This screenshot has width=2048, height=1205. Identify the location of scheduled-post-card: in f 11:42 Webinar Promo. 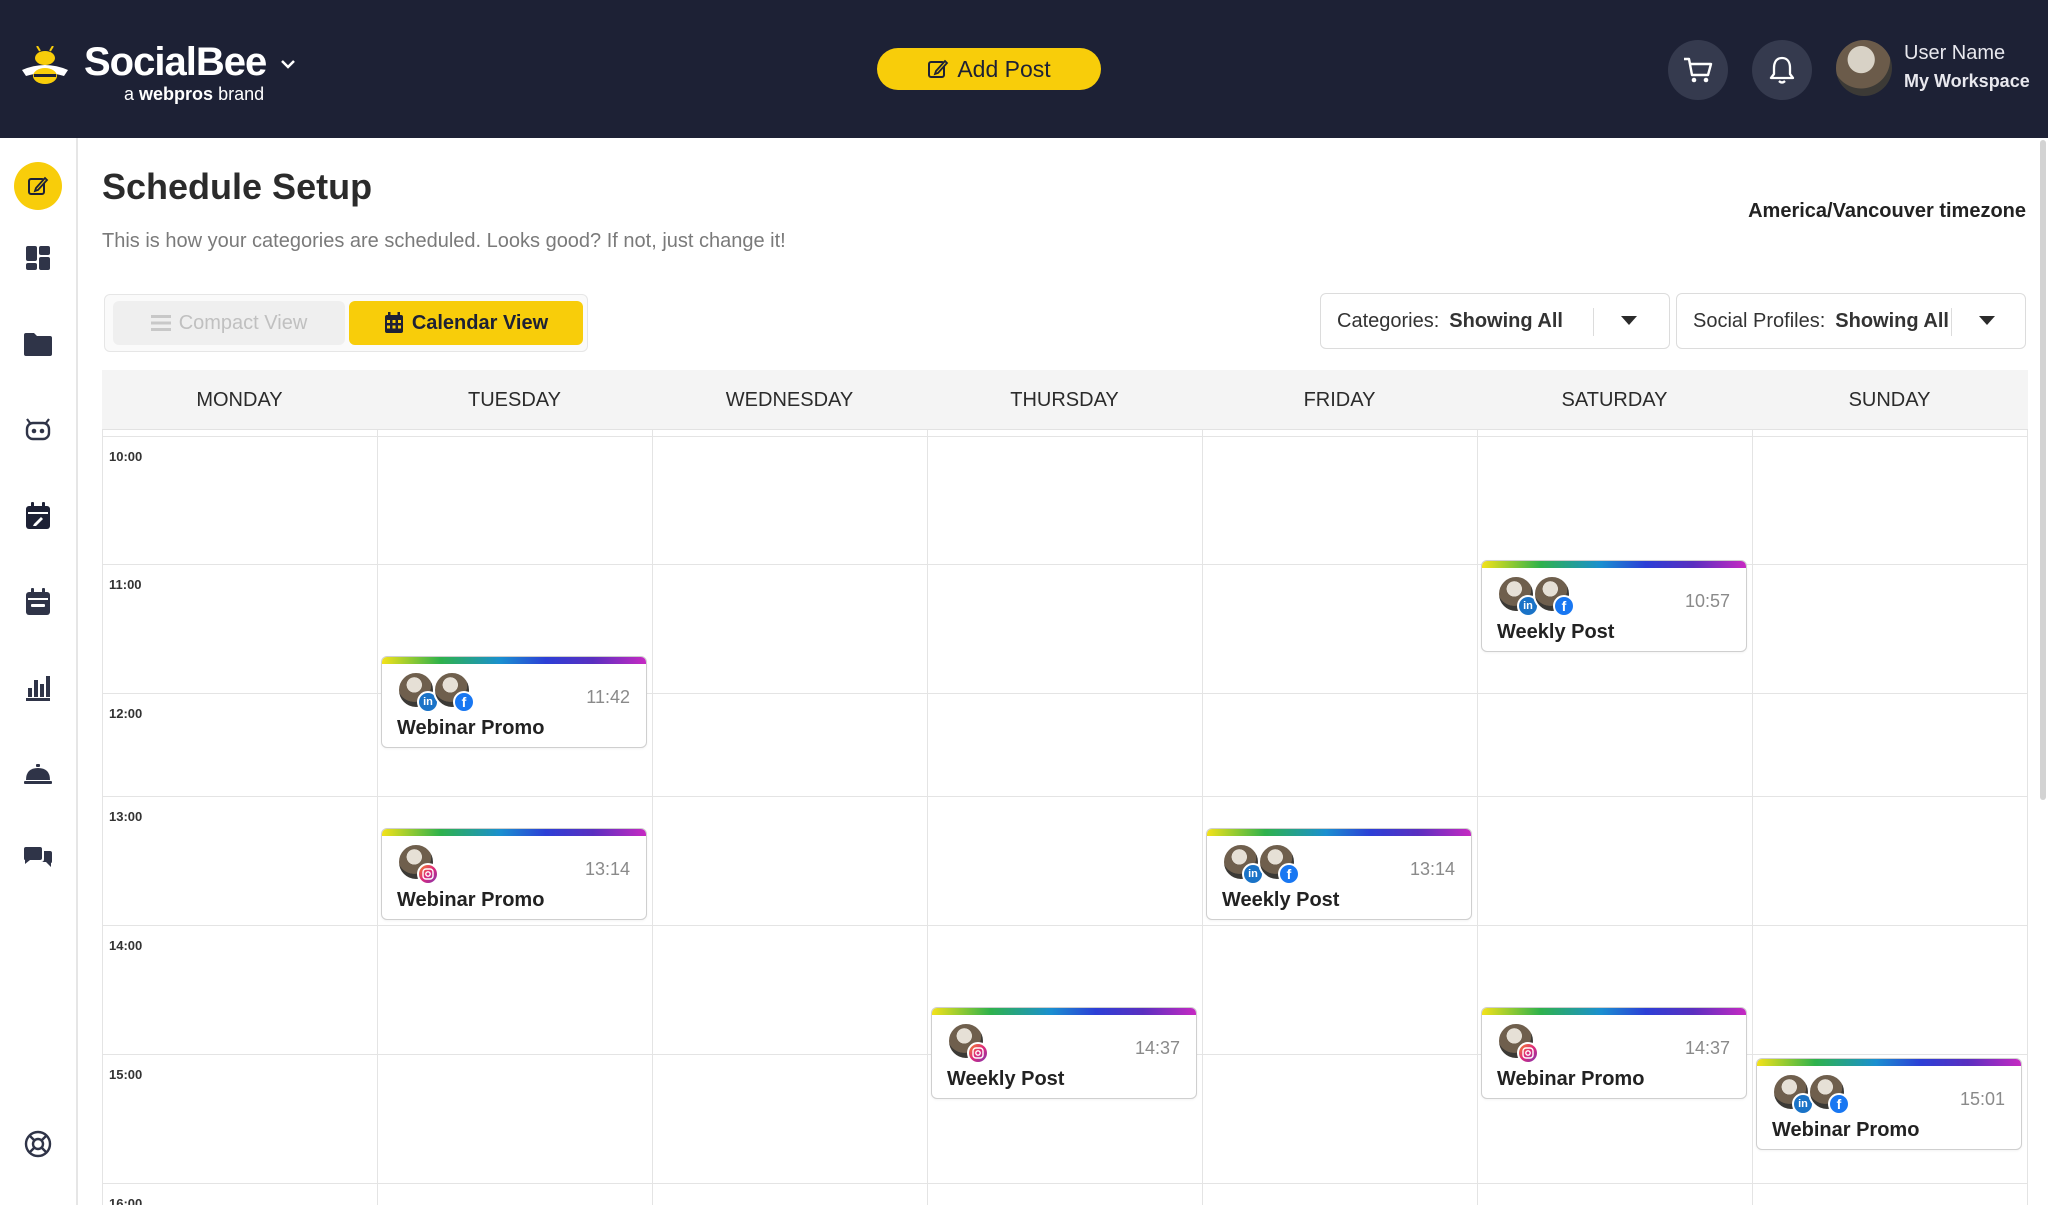
(514, 702).